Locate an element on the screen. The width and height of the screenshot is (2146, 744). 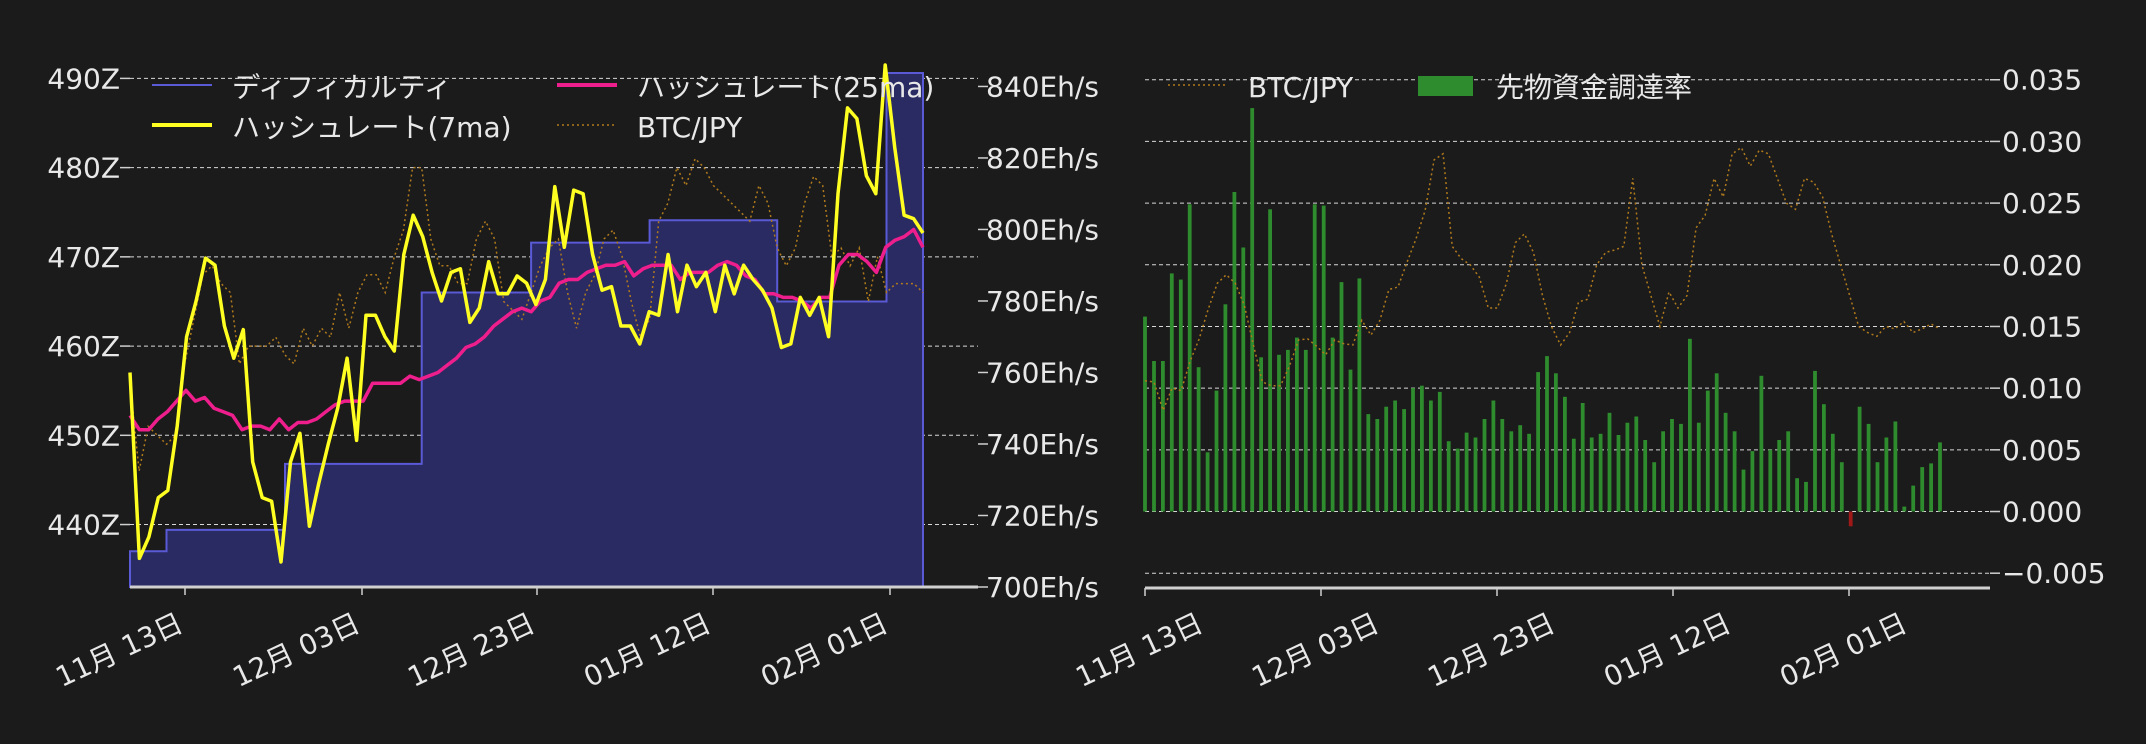
left-right-y-tick-label: 700Eh/s is located at coordinates (1042, 587).